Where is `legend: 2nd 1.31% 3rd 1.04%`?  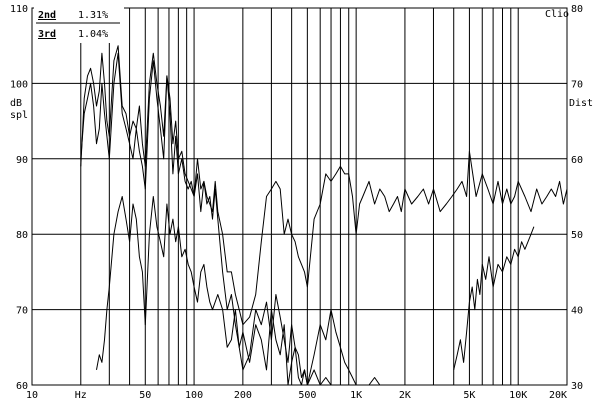
legend: 2nd 1.31% 3rd 1.04% is located at coordinates (79, 24).